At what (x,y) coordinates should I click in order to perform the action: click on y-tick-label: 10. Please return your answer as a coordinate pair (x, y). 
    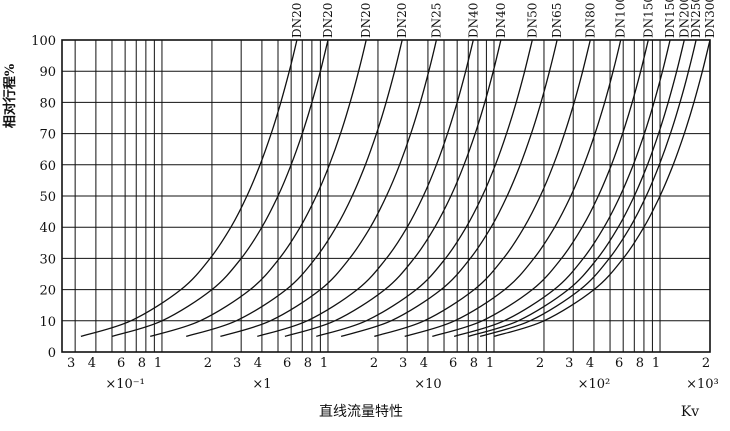
    Looking at the image, I should click on (47, 322).